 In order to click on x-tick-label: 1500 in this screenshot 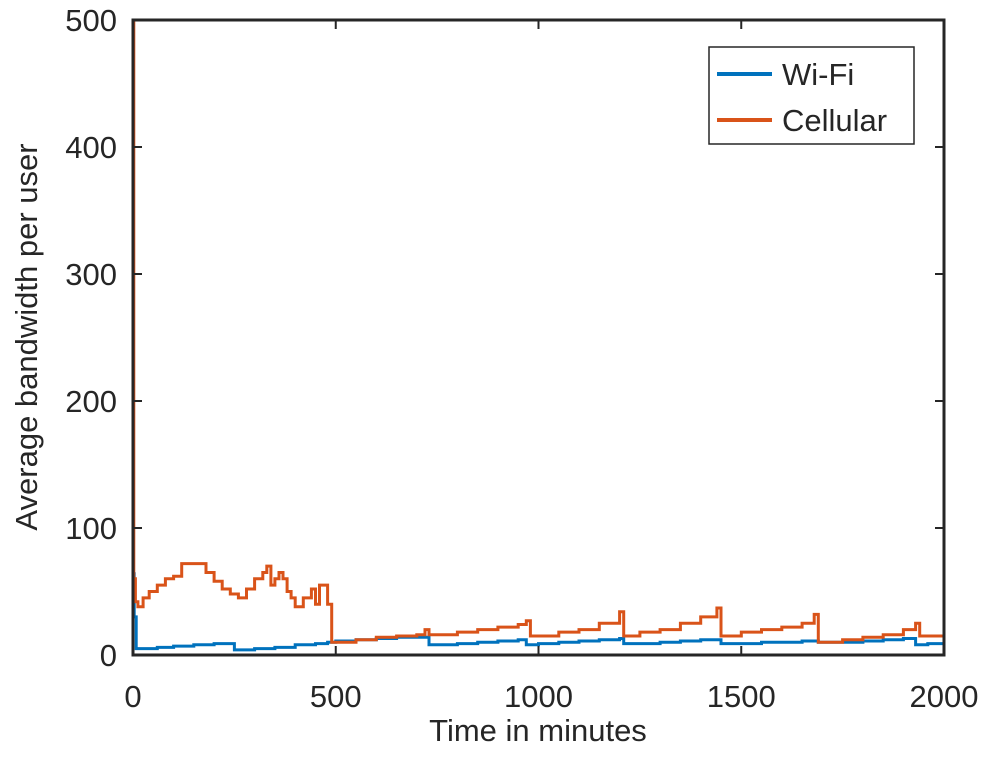, I will do `click(741, 696)`.